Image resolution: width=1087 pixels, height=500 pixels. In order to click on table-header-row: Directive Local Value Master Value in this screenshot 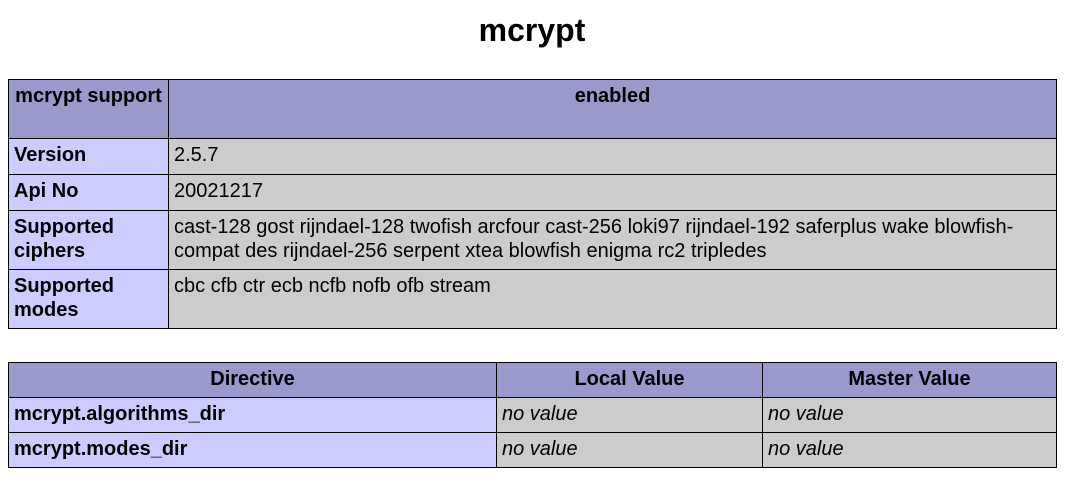, I will do `click(532, 380)`.